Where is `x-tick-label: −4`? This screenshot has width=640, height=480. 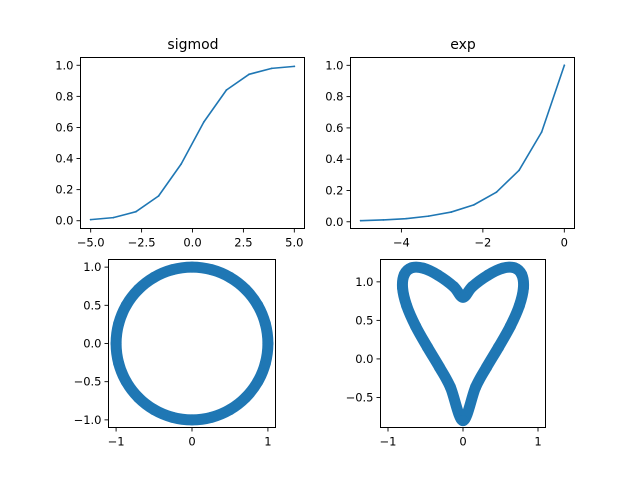 x-tick-label: −4 is located at coordinates (401, 243).